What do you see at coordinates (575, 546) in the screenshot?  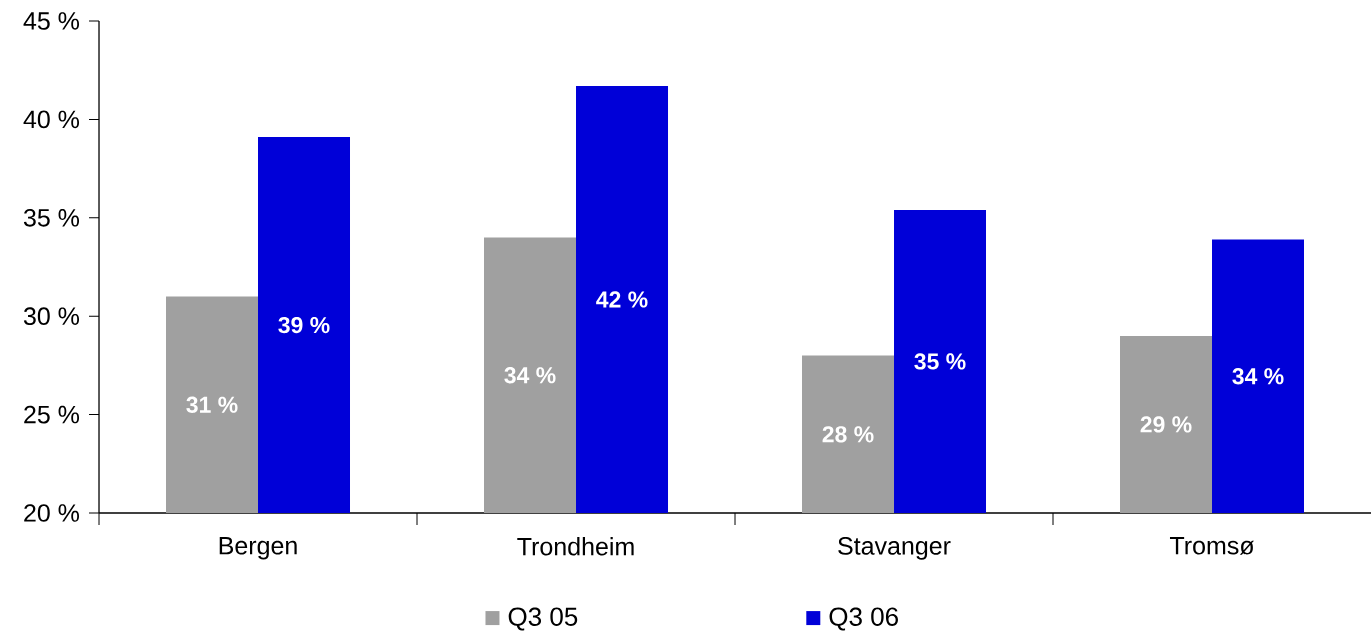 I see `x-tick-label: Trondheim` at bounding box center [575, 546].